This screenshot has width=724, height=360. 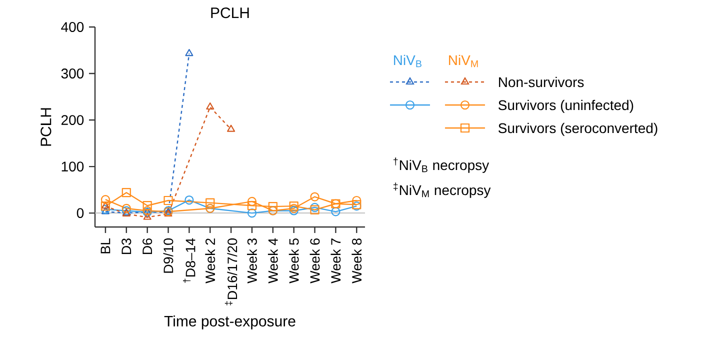 I want to click on text: NiV$_{B}$, so click(x=408, y=61).